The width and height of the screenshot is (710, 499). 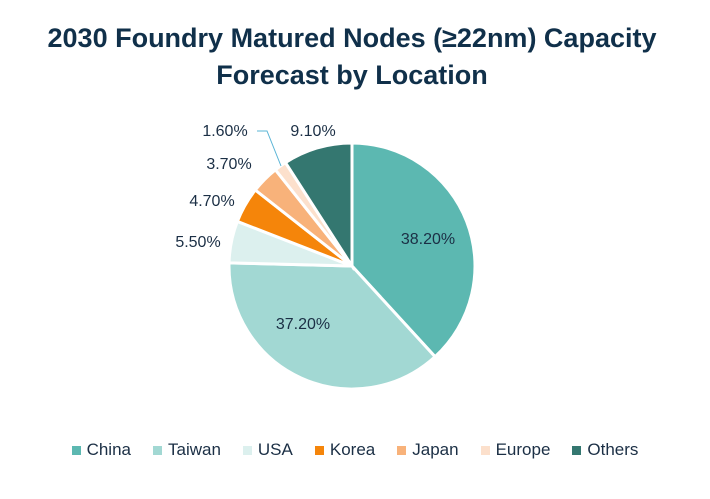 What do you see at coordinates (269, 148) in the screenshot?
I see `leader-line-europe` at bounding box center [269, 148].